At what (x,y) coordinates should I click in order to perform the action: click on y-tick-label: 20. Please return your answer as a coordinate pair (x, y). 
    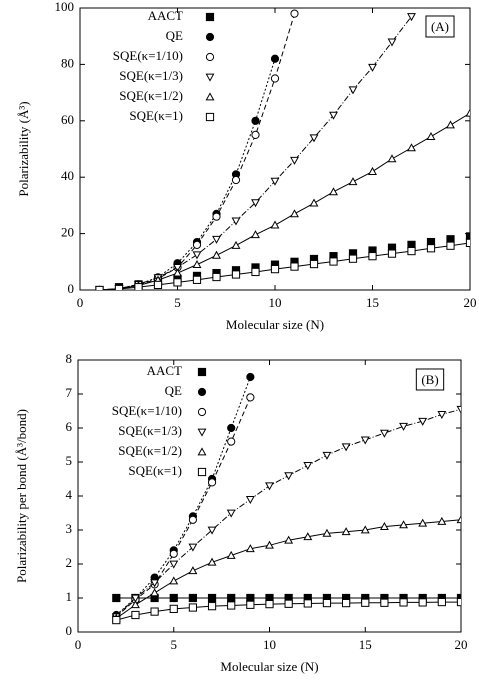
    Looking at the image, I should click on (67, 232).